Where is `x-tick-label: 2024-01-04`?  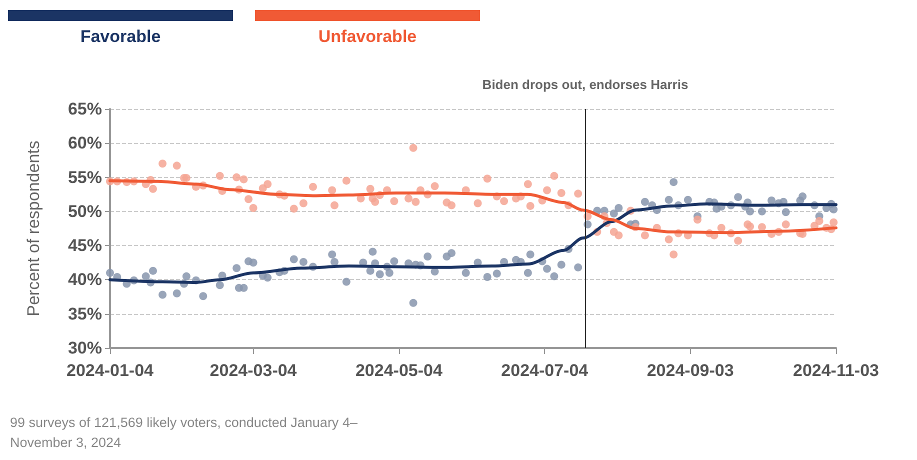 x-tick-label: 2024-01-04 is located at coordinates (110, 370).